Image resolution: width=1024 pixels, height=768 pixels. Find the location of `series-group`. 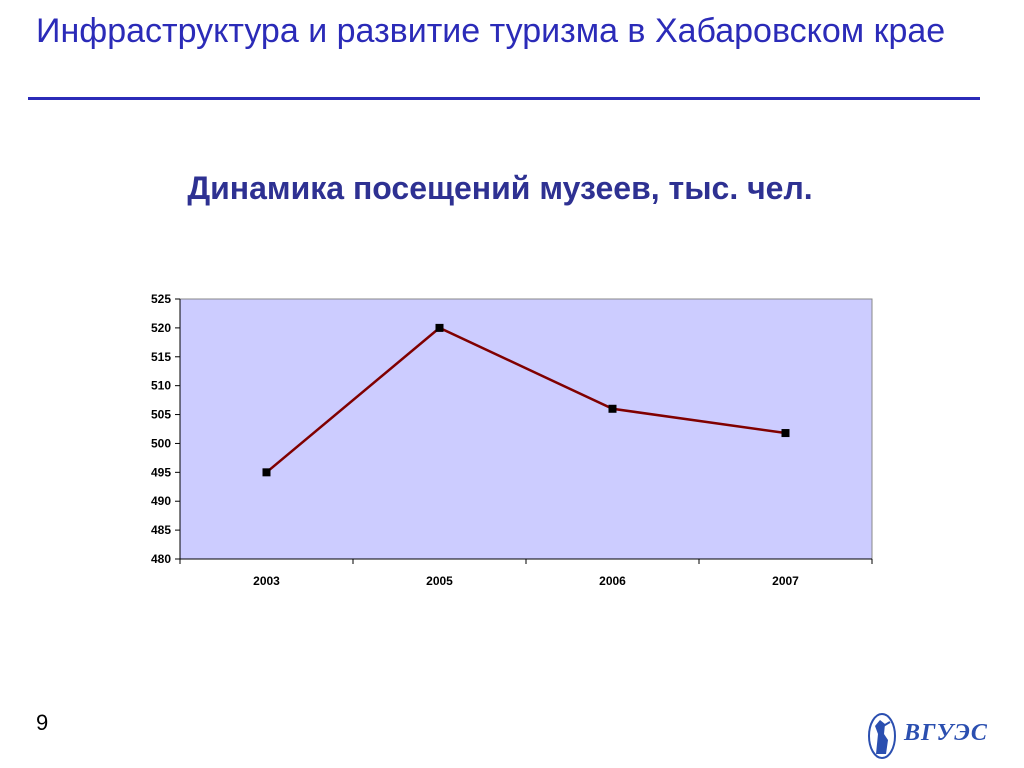

series-group is located at coordinates (526, 400).